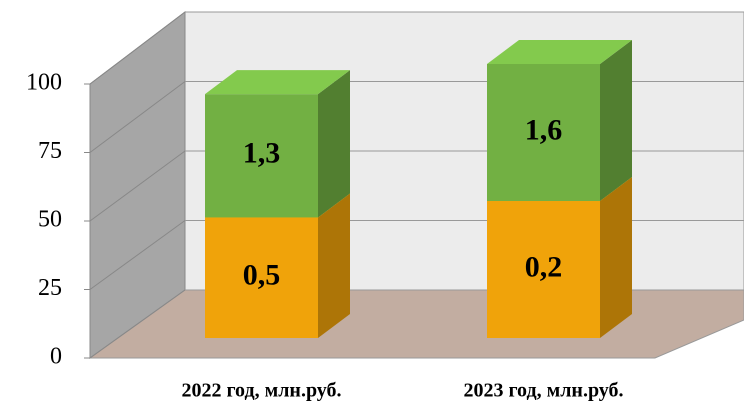 This screenshot has height=412, width=744. I want to click on y-tick-label: 75, so click(50, 151).